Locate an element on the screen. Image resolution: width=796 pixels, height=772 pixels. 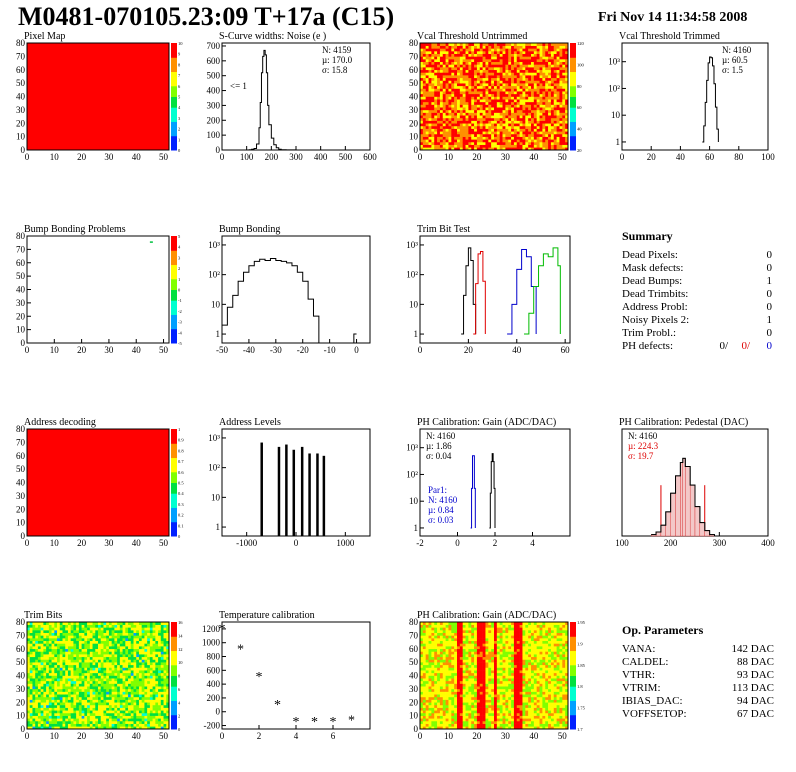
trim_bits-ytick-label: 0 is located at coordinates (23, 729).